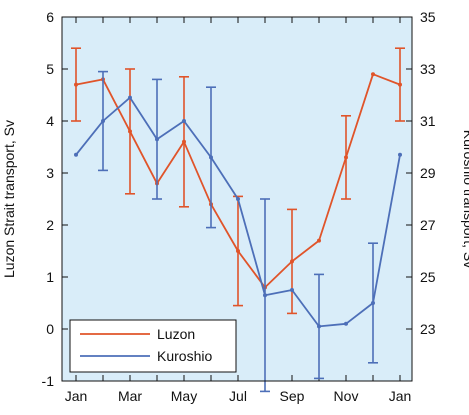 The height and width of the screenshot is (415, 469). I want to click on legend: Luzon Kuroshio, so click(153, 346).